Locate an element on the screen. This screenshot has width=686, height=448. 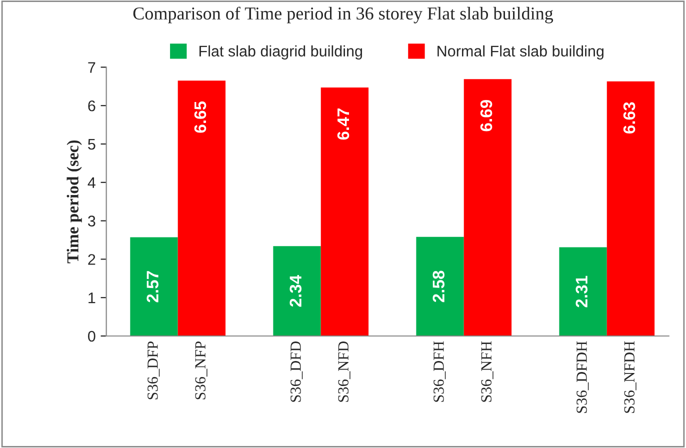
y-tick-label: 4 is located at coordinates (92, 182).